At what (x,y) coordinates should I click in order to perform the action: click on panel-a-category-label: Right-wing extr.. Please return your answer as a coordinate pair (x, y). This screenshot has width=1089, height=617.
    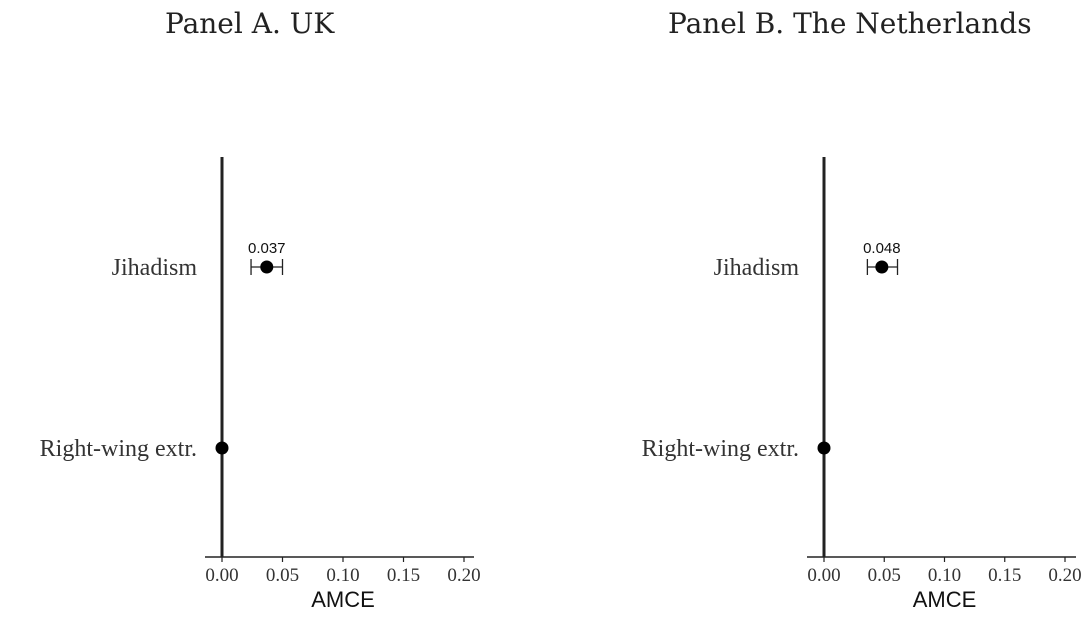
    Looking at the image, I should click on (118, 449).